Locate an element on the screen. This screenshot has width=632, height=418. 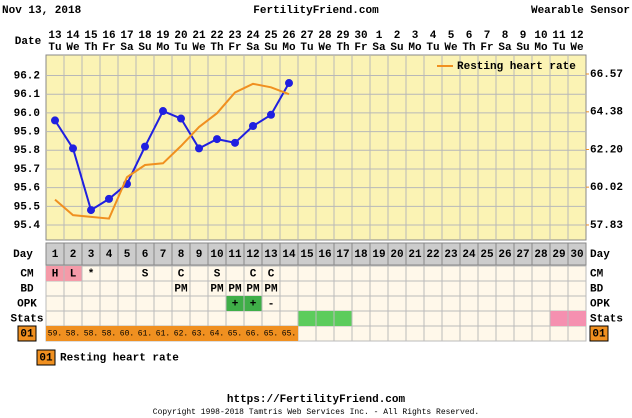
day-number: 9 is located at coordinates (199, 255).